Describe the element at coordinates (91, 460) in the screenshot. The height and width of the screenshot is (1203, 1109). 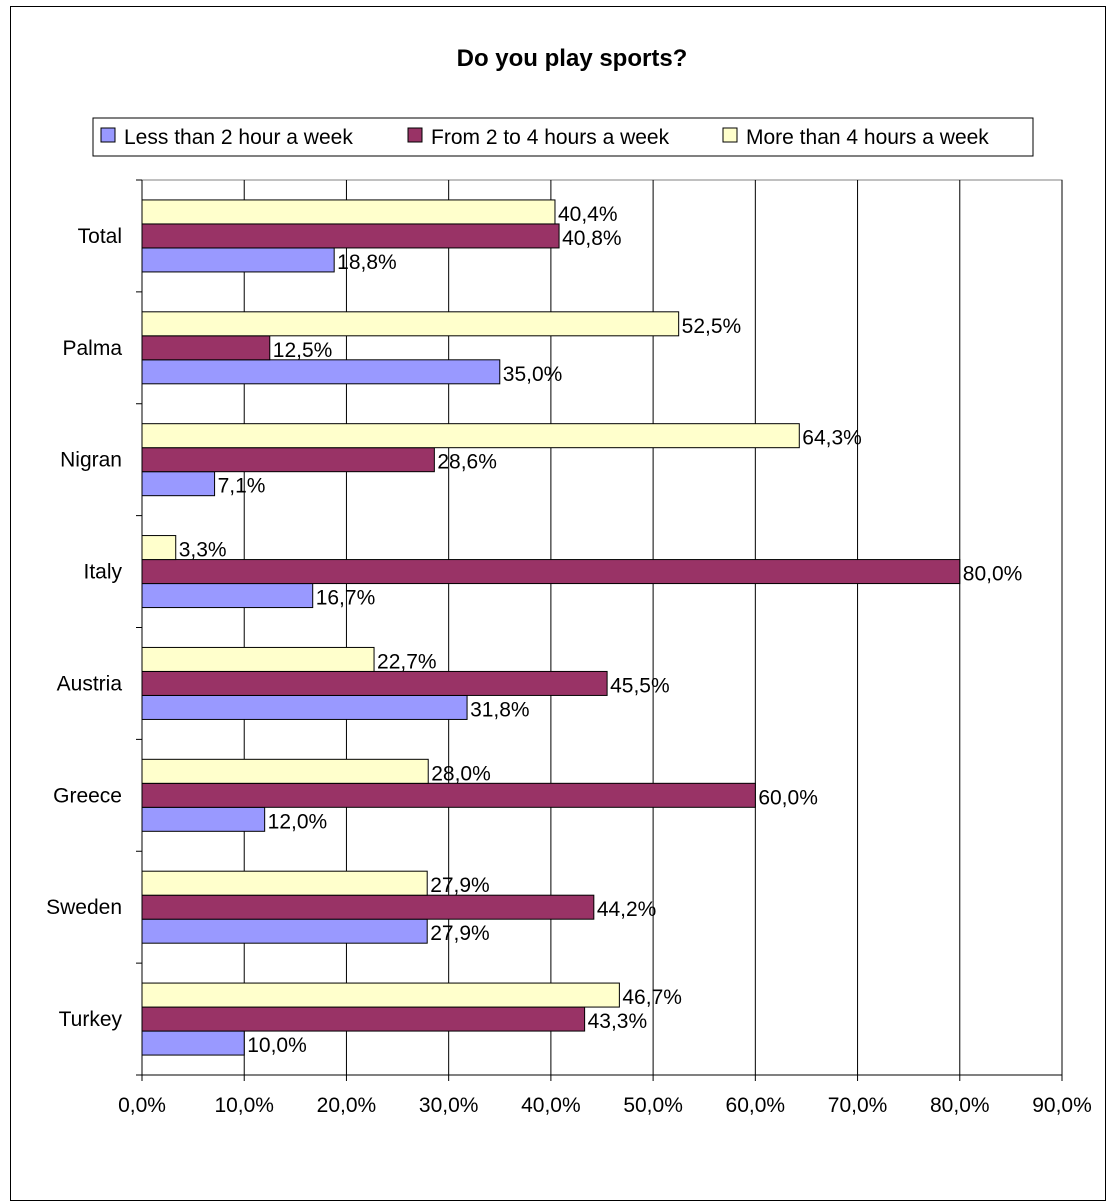
I see `category-label: Nigran` at that location.